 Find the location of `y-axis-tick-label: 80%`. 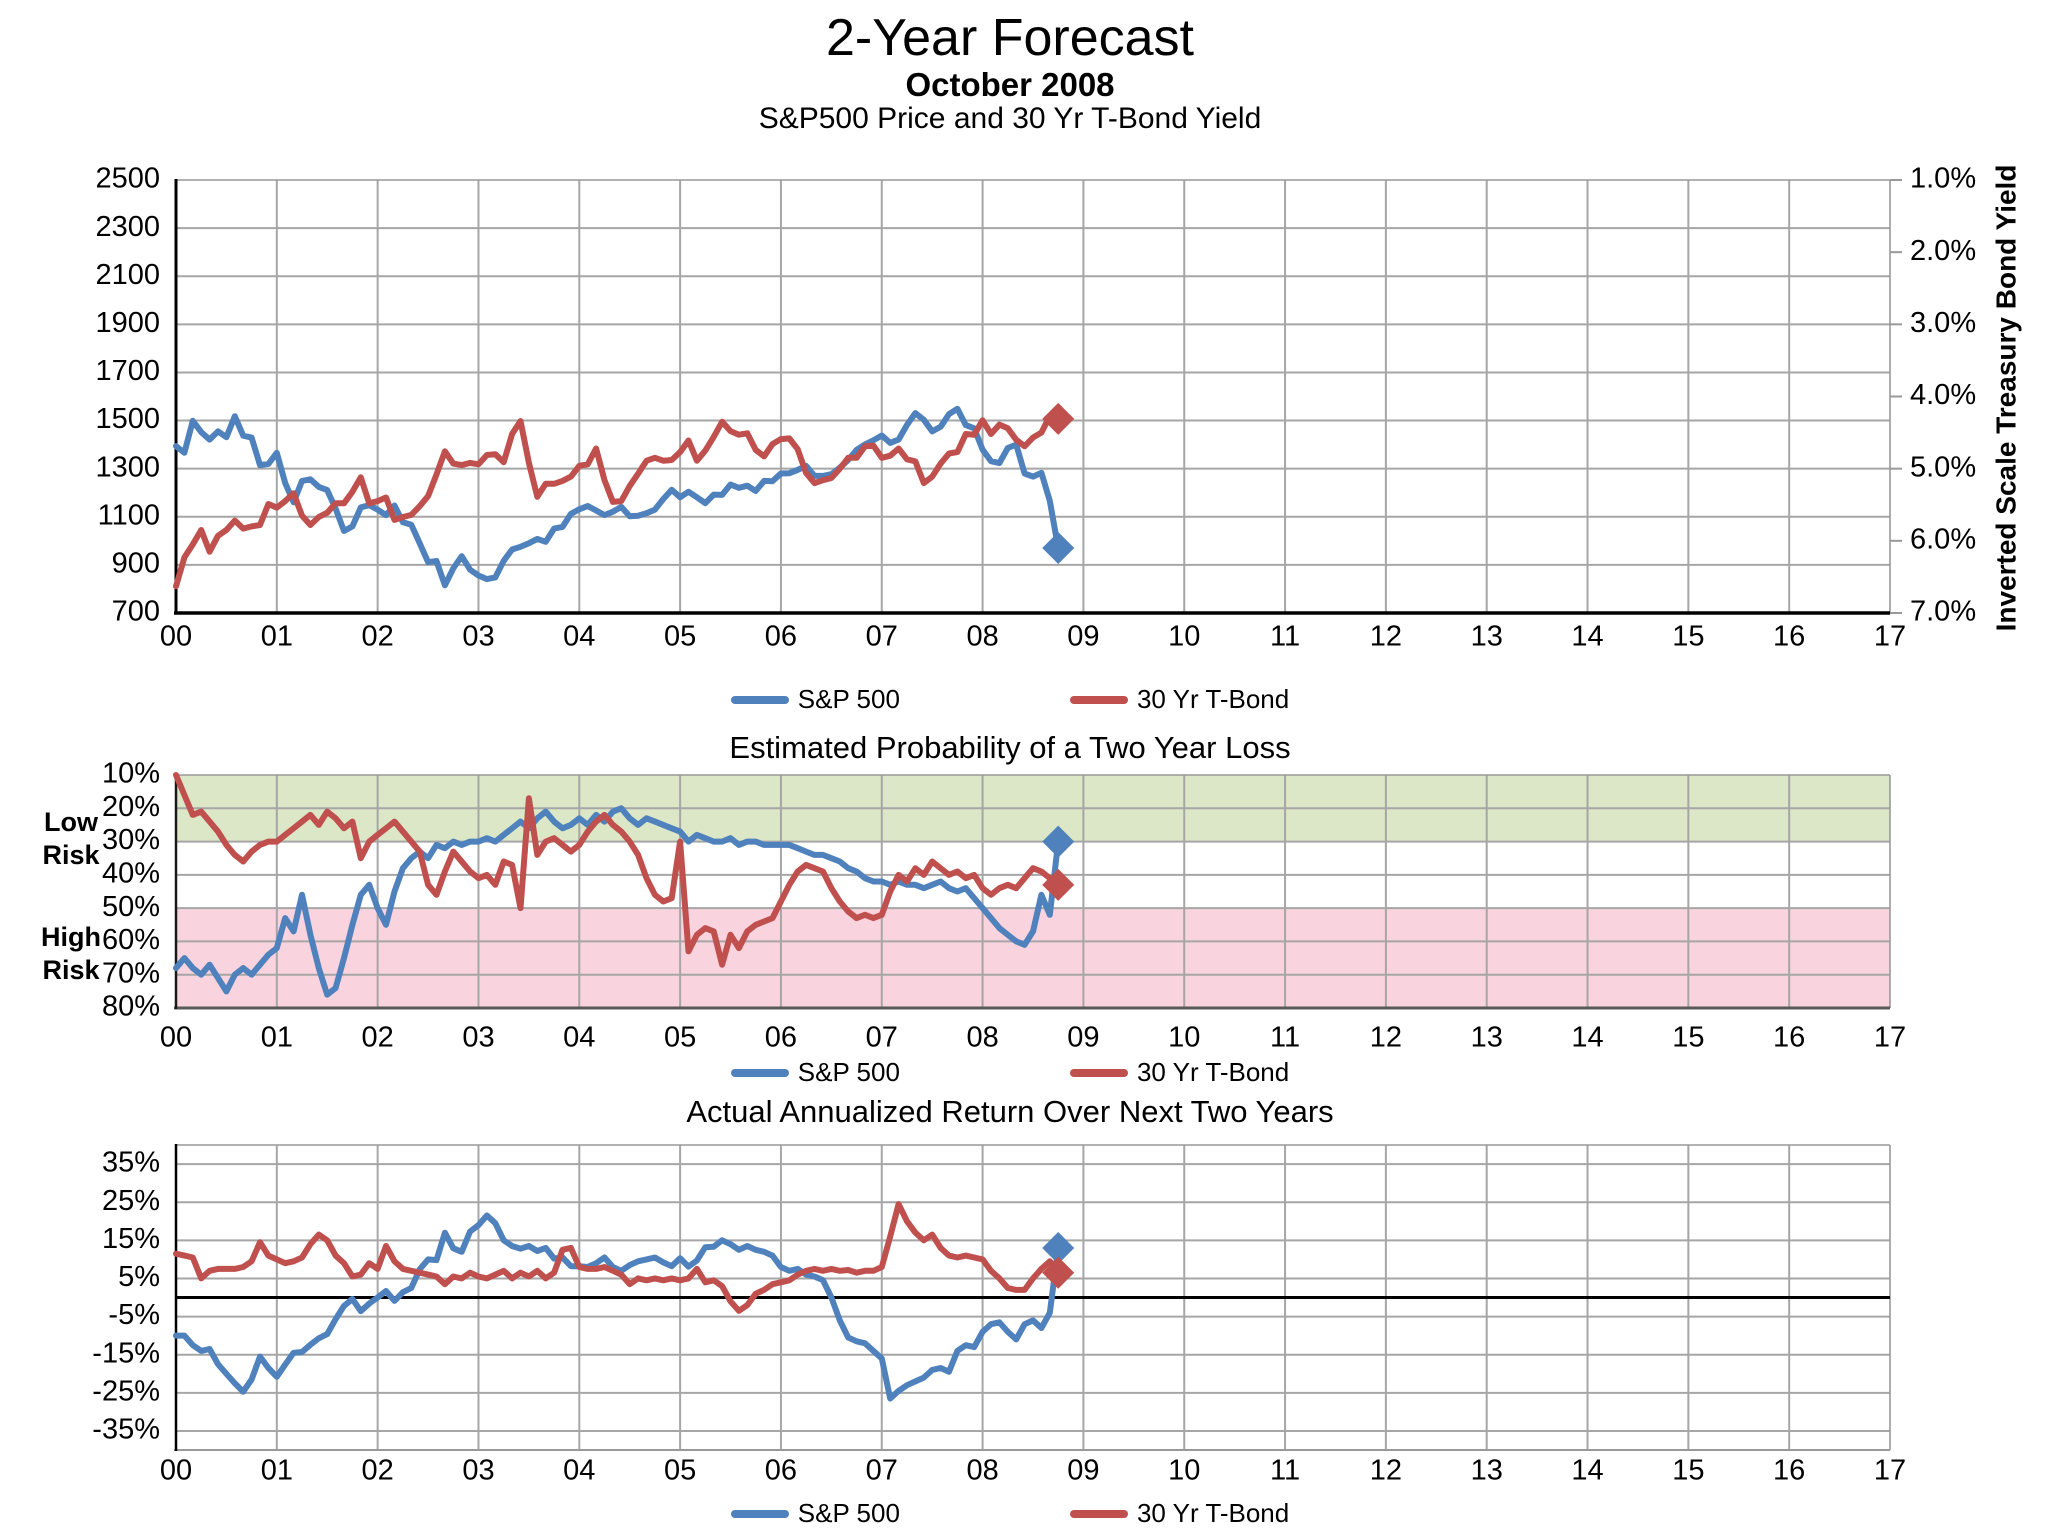

y-axis-tick-label: 80% is located at coordinates (131, 1007).